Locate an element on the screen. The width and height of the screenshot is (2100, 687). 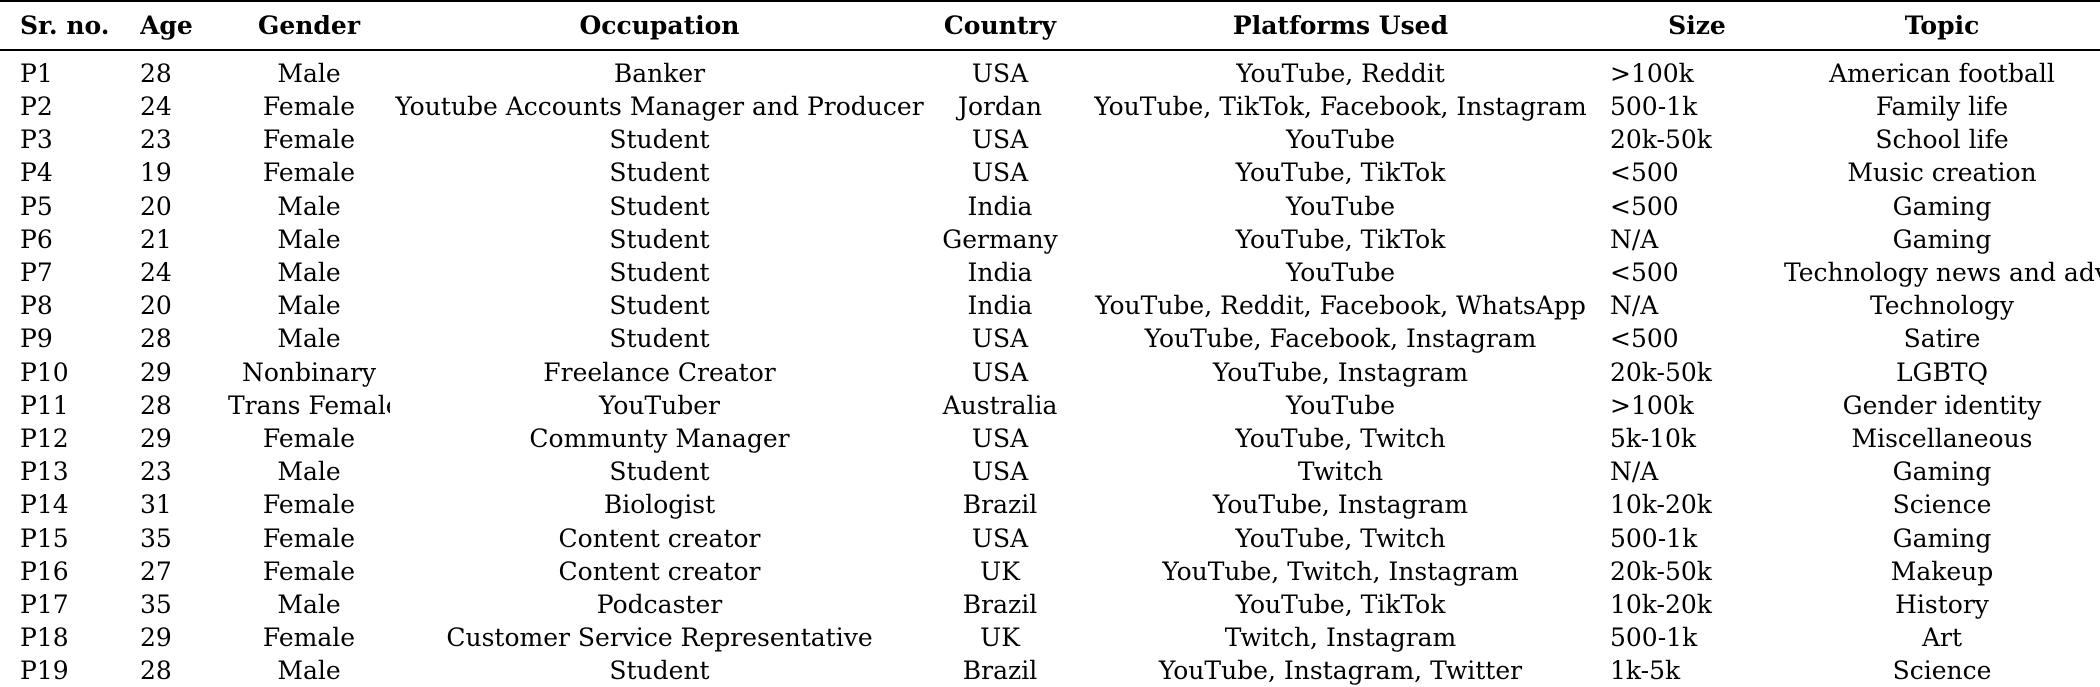
cell-sr-no: P17 is located at coordinates (44, 604).